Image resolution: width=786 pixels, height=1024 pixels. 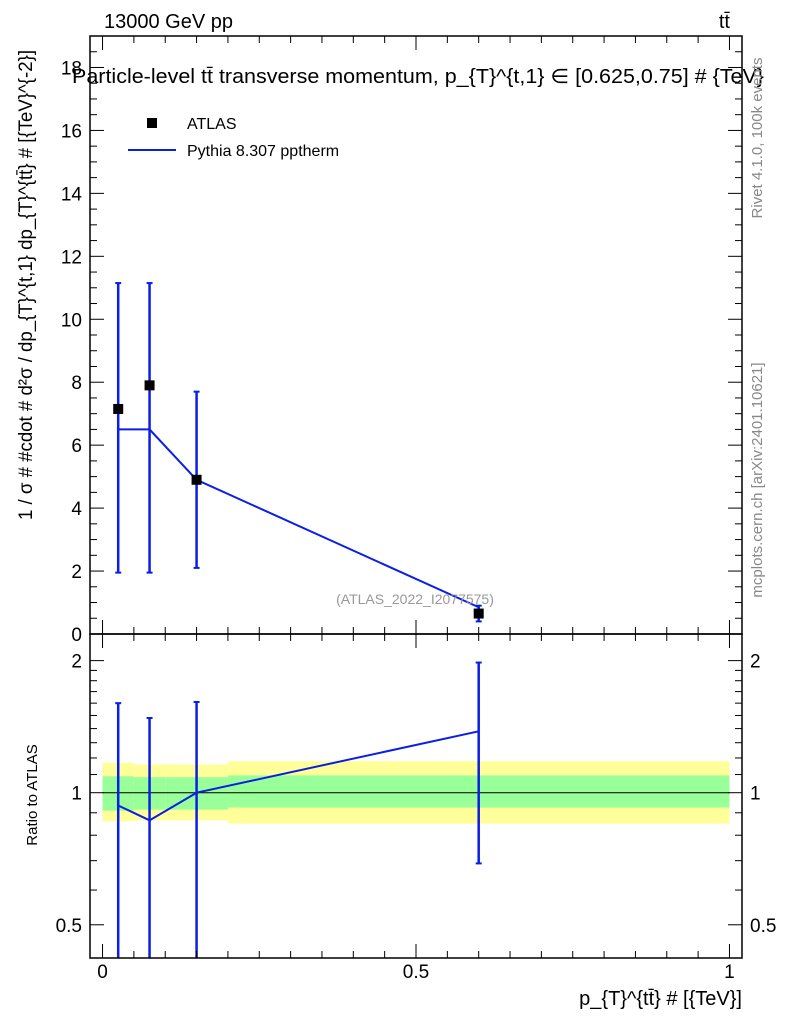 I want to click on ratio-ytick-label-right: 2, so click(x=755, y=662).